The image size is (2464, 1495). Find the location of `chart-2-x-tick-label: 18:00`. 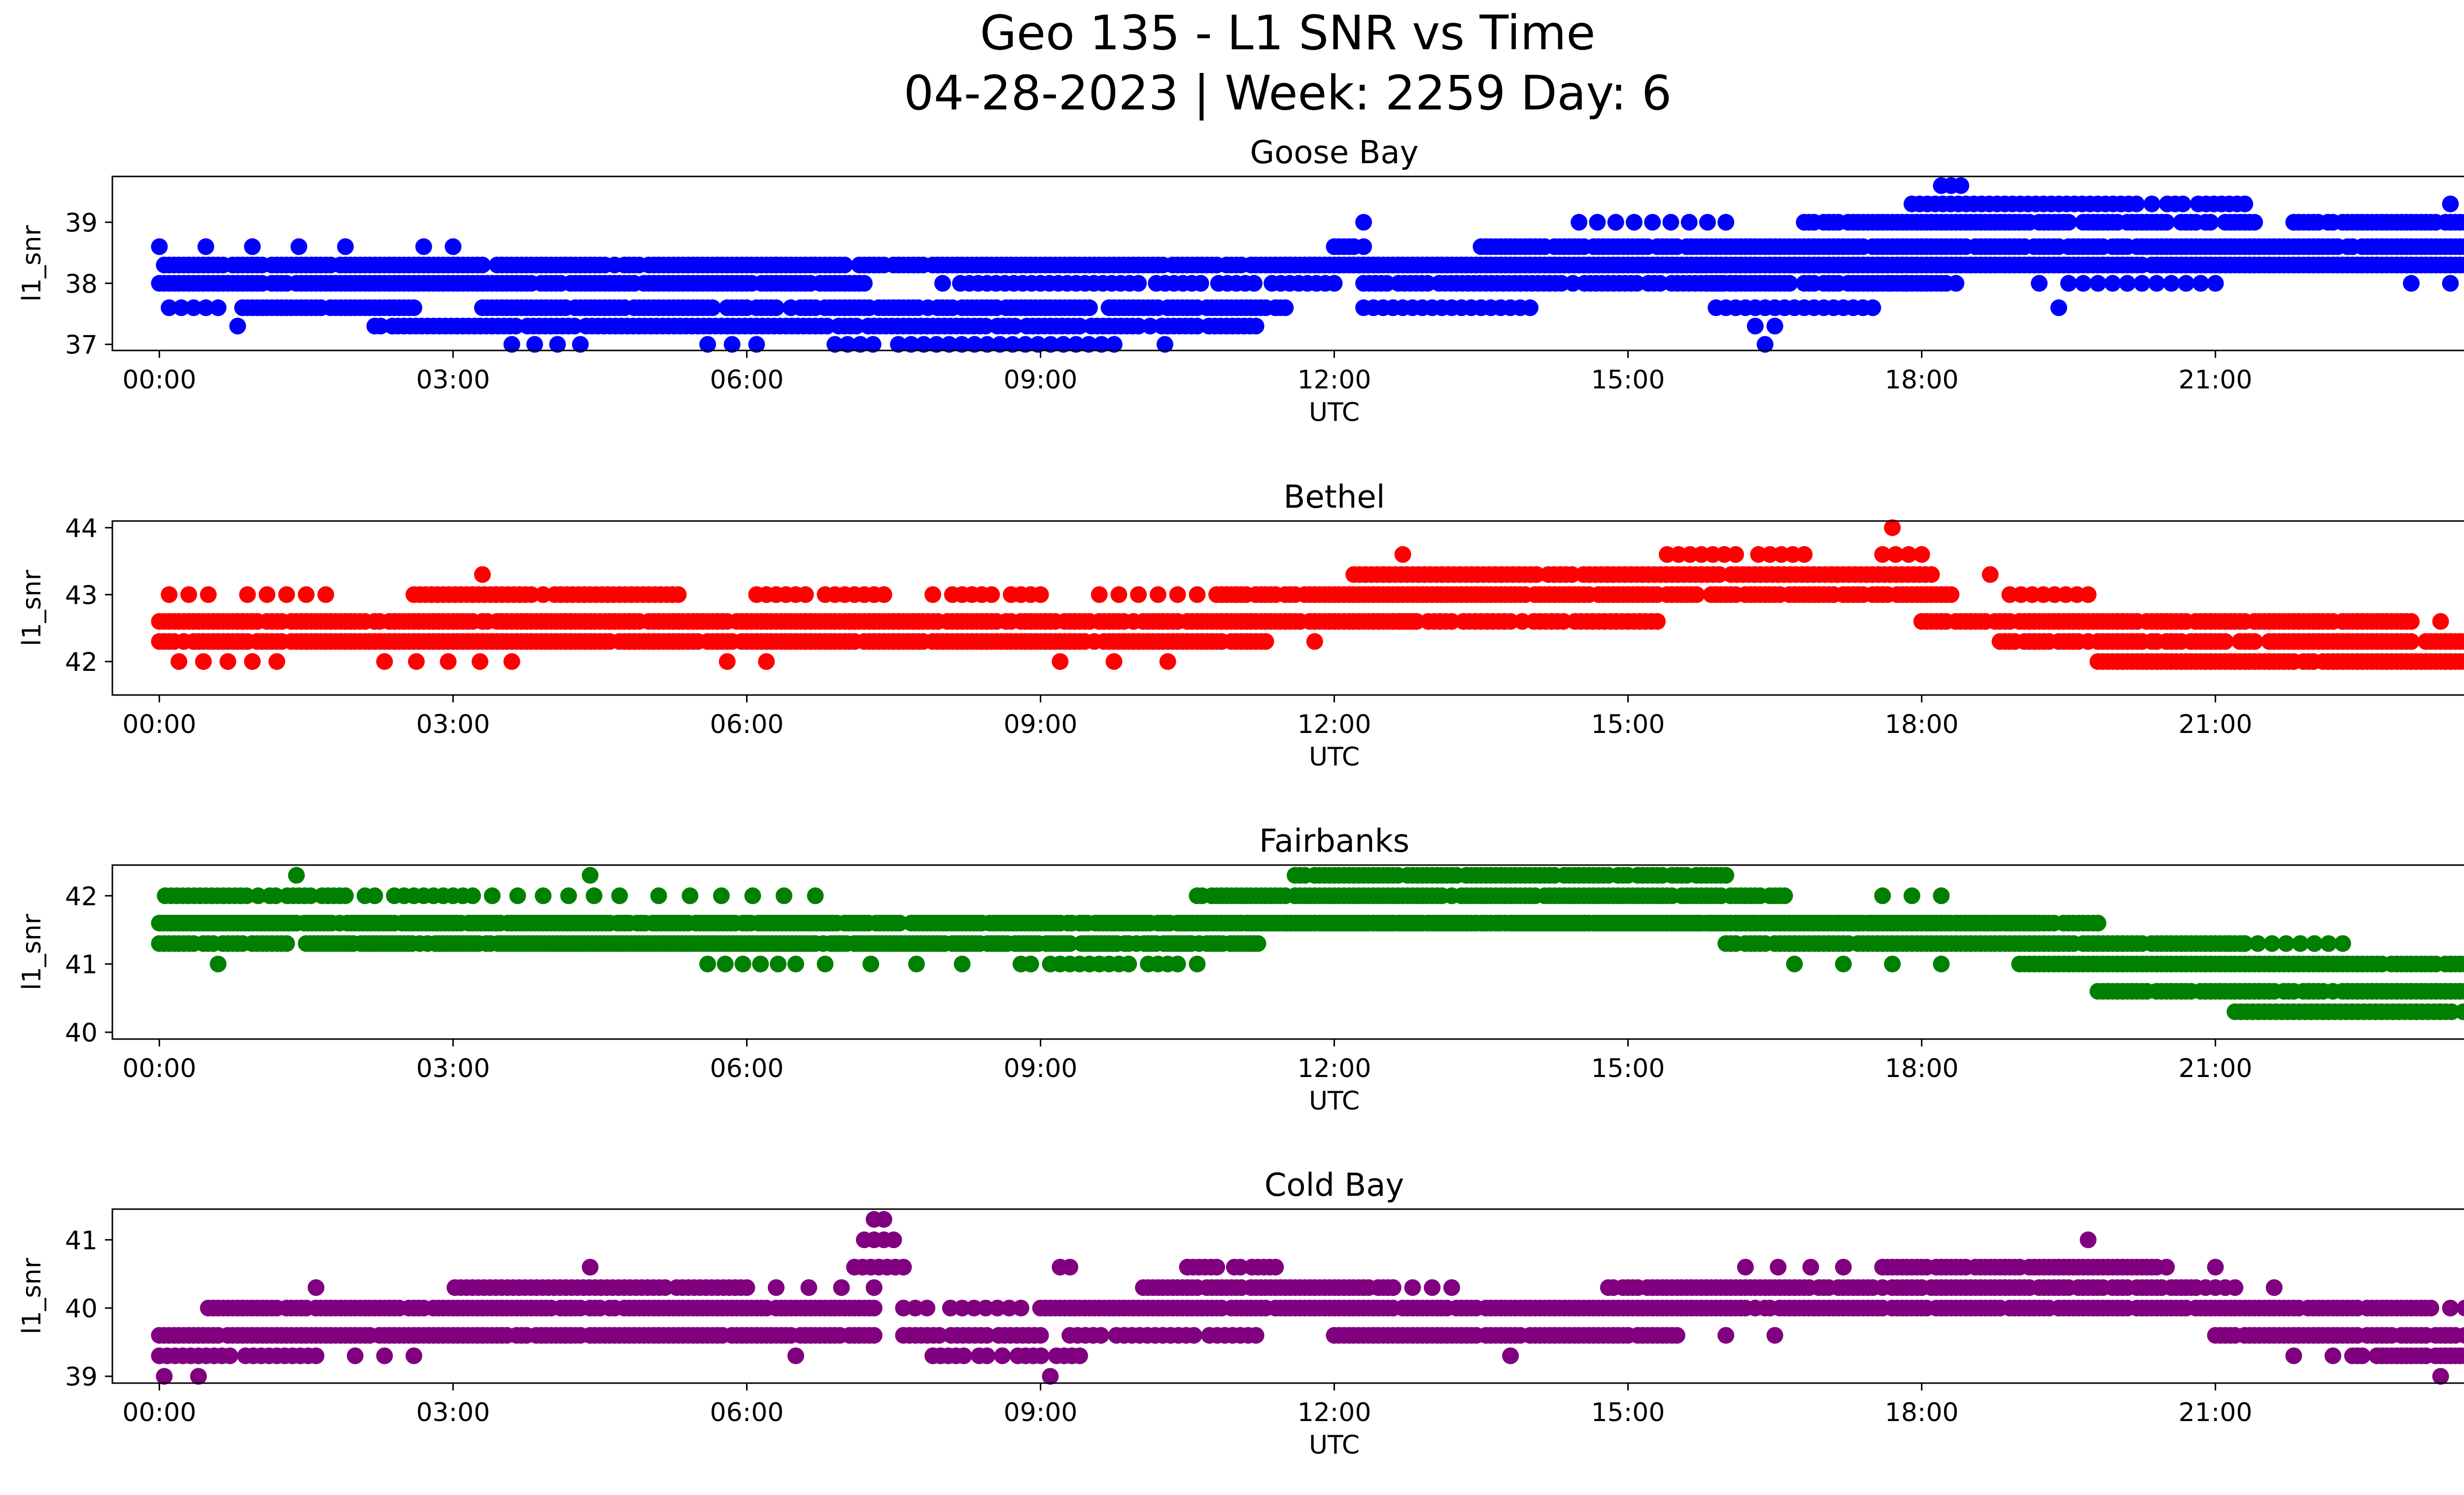

chart-2-x-tick-label: 18:00 is located at coordinates (1922, 1068).